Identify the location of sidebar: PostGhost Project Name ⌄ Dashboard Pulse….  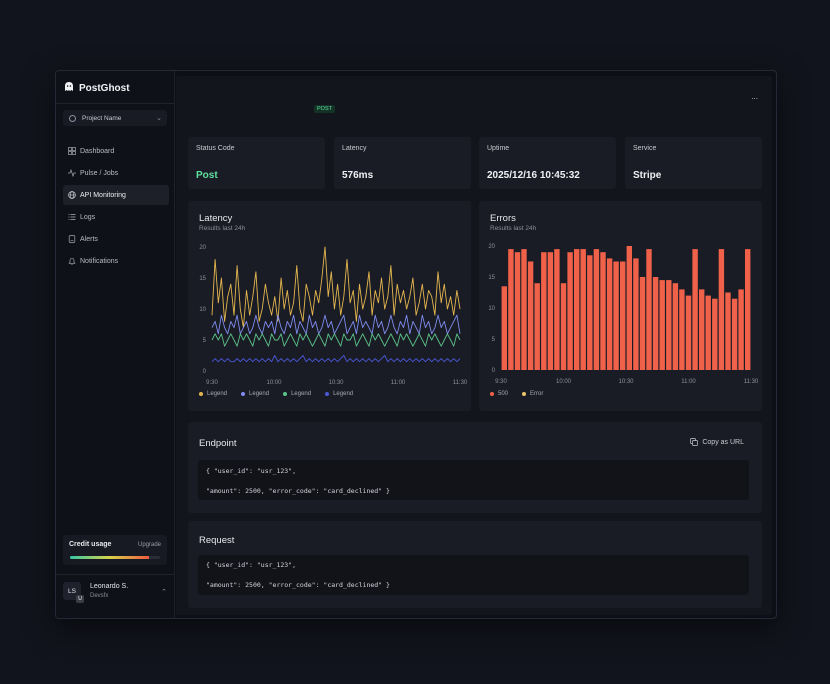
(115, 344).